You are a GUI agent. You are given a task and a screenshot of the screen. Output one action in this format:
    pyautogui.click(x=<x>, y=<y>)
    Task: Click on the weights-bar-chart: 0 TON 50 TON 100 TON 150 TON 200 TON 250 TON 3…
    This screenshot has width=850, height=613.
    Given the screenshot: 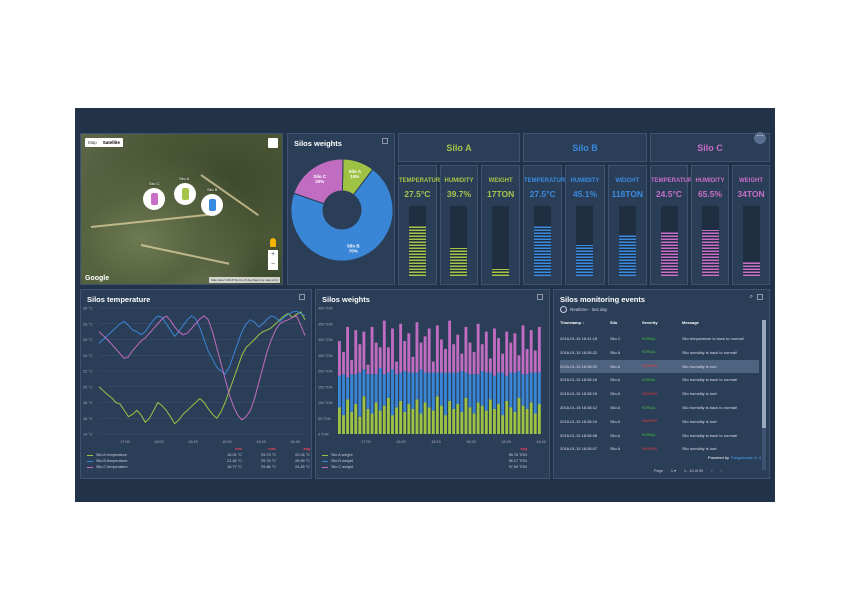 What is the action you would take?
    pyautogui.click(x=433, y=379)
    